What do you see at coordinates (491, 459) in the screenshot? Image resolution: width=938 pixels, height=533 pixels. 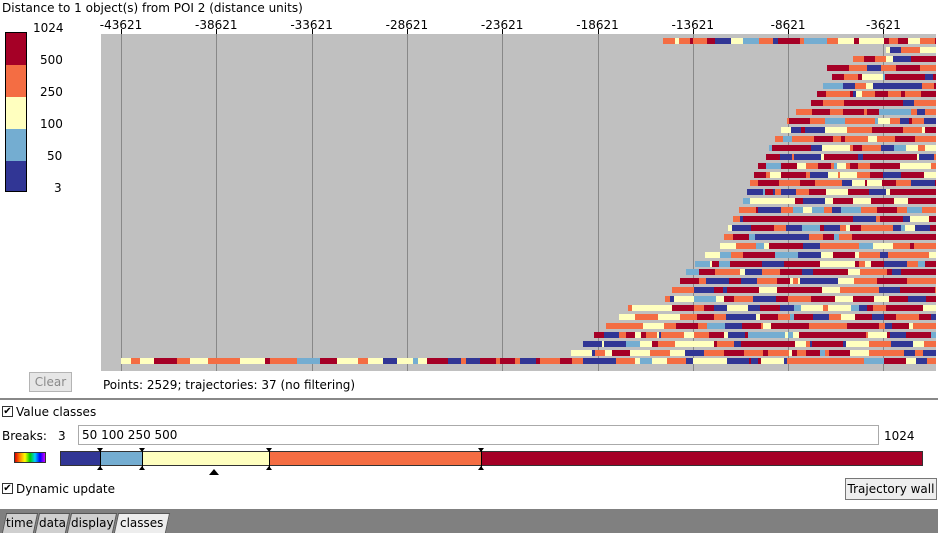 I see `class-breaks-bar` at bounding box center [491, 459].